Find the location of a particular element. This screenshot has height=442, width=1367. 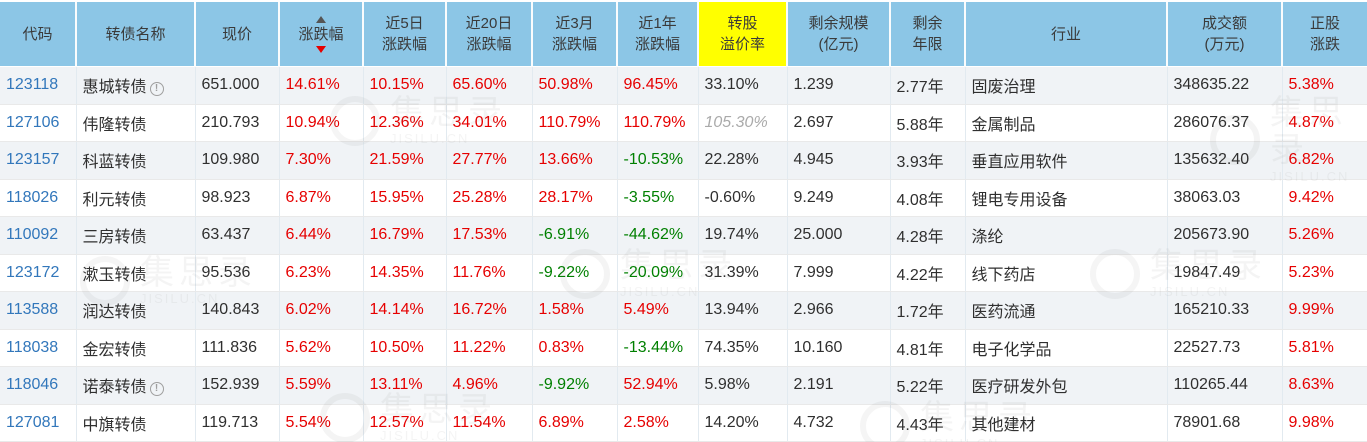

cell-size: 4.945 is located at coordinates (839, 160).